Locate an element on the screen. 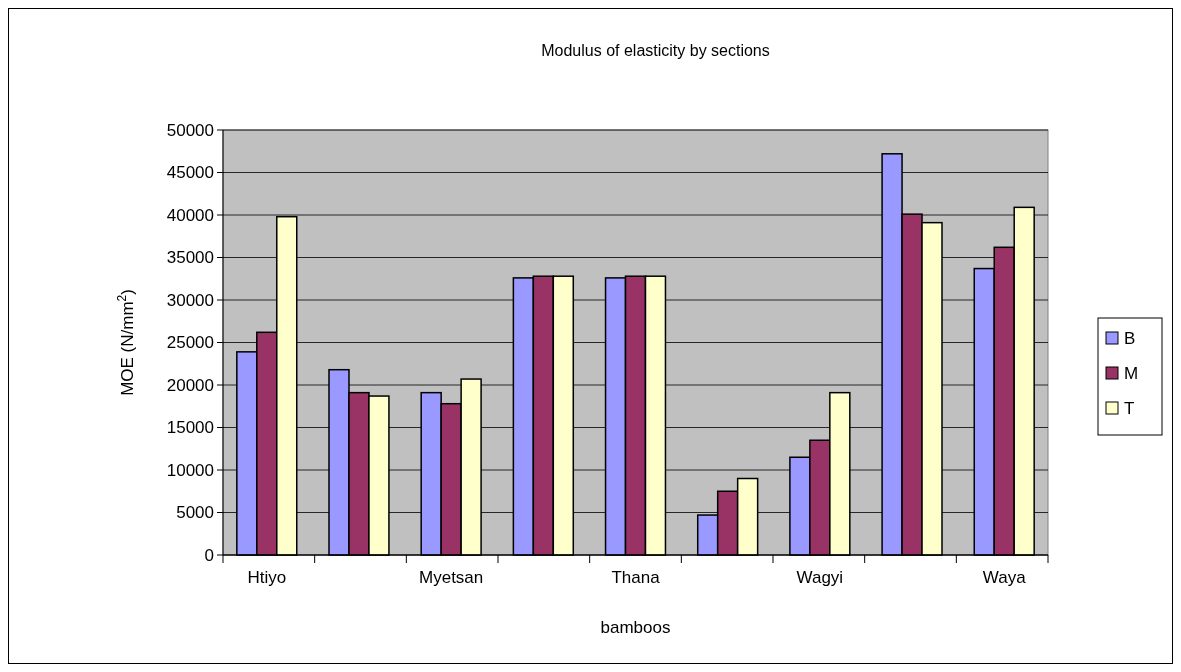 This screenshot has height=672, width=1181. y-tick-label: 40000 is located at coordinates (190, 215).